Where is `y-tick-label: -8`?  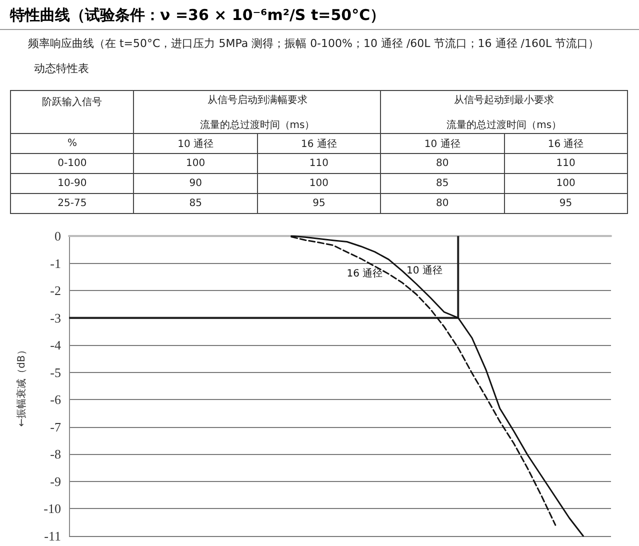 y-tick-label: -8 is located at coordinates (55, 454).